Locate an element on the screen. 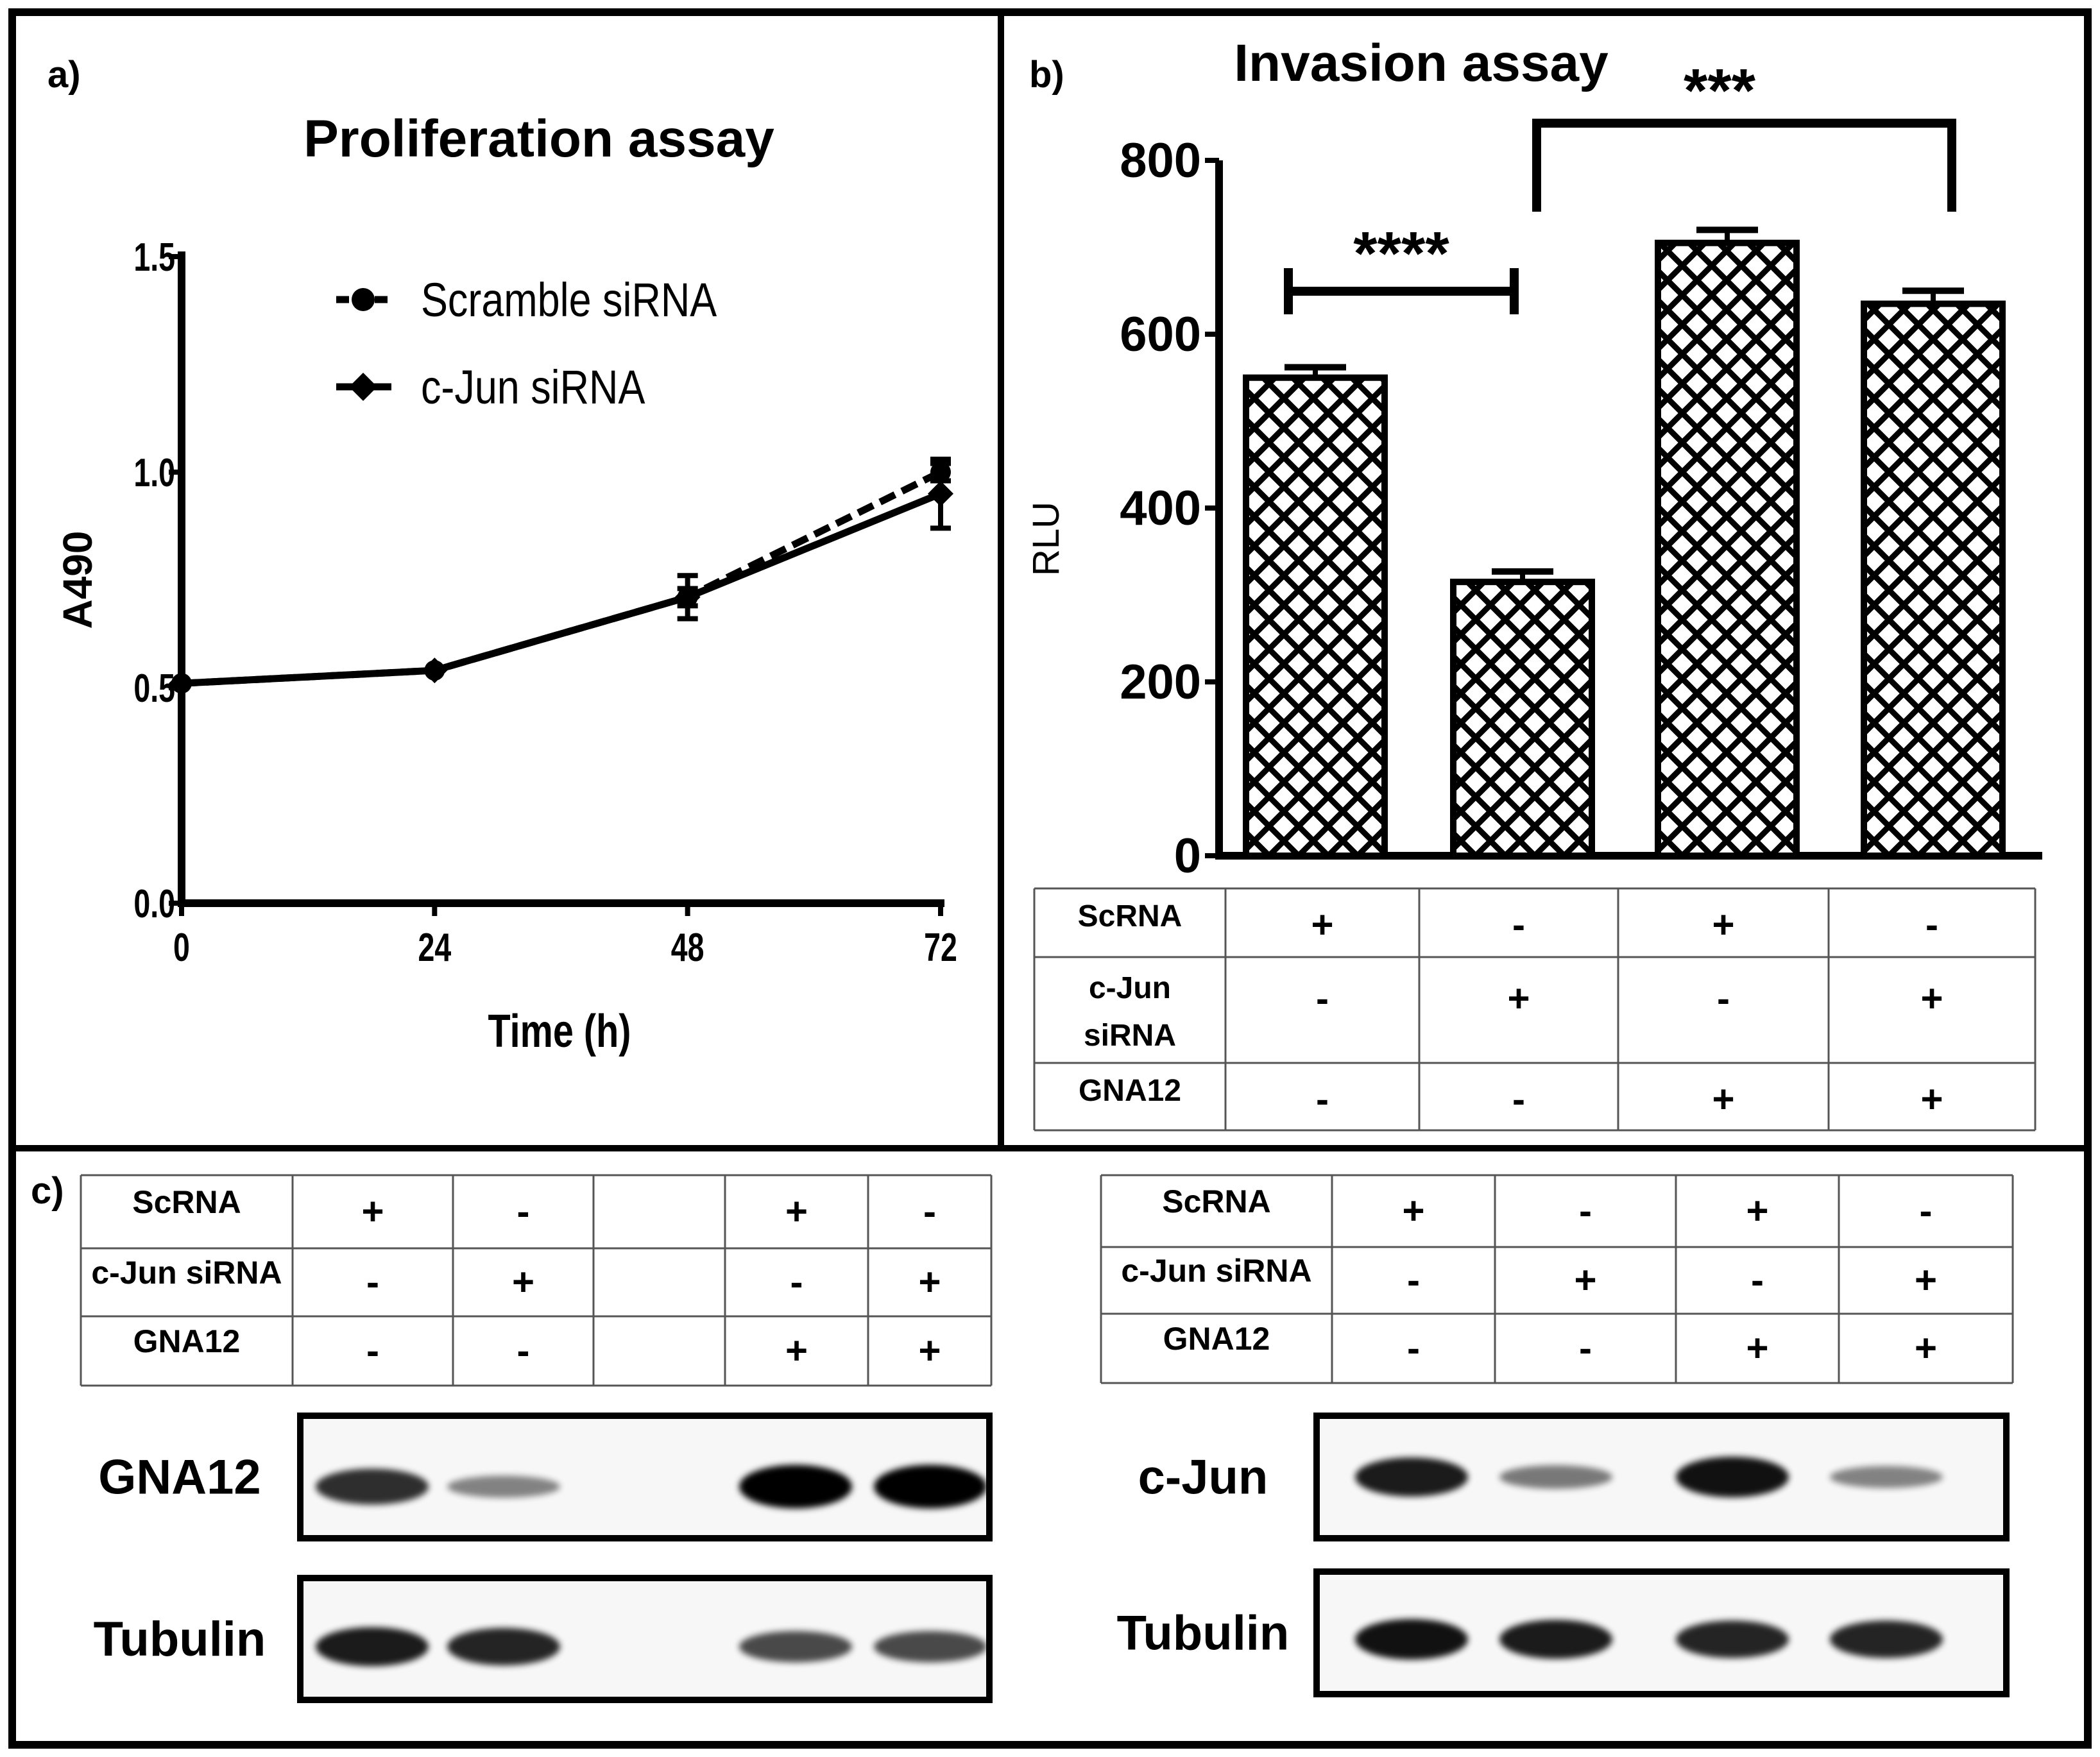 The width and height of the screenshot is (2100, 1757). legend-label-1: c-Jun siRNA is located at coordinates (533, 387).